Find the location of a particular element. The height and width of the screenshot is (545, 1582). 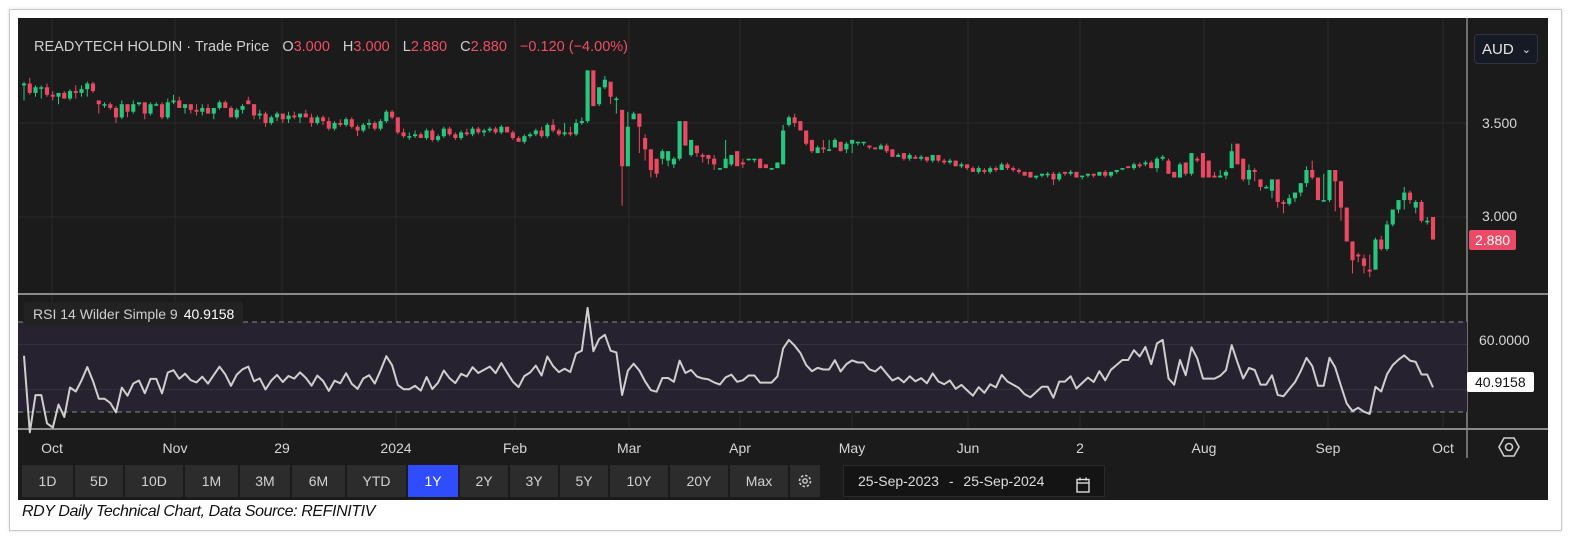

settings-icon is located at coordinates (1509, 449).